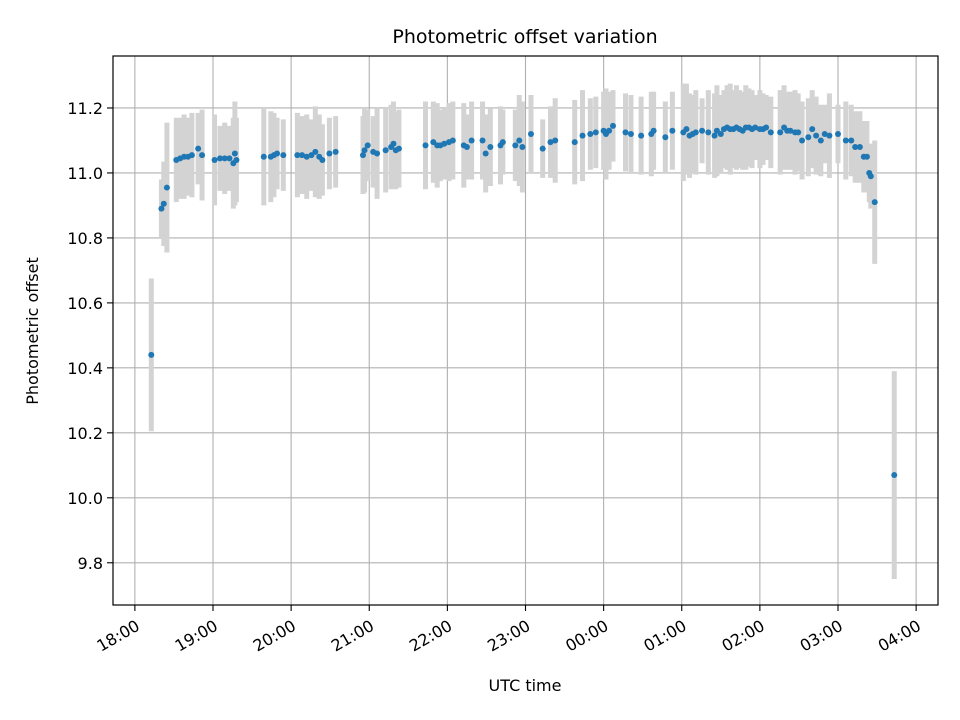 The height and width of the screenshot is (720, 960). Describe the element at coordinates (524, 37) in the screenshot. I see `chart-title: Photometric offset variation` at that location.